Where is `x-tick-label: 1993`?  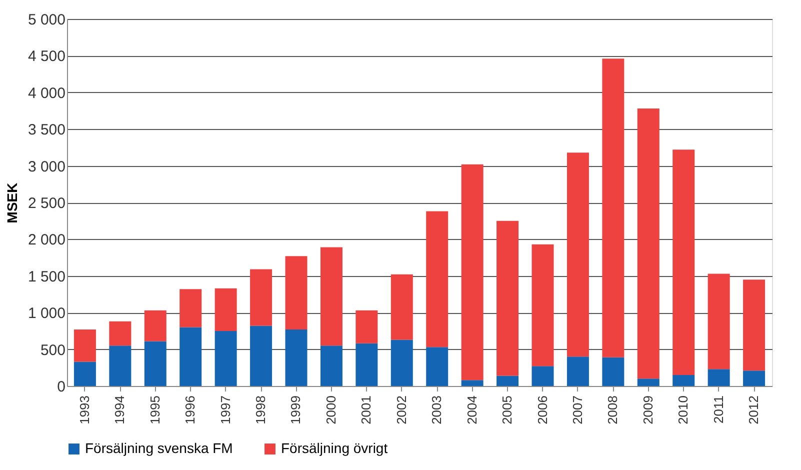 x-tick-label: 1993 is located at coordinates (84, 410).